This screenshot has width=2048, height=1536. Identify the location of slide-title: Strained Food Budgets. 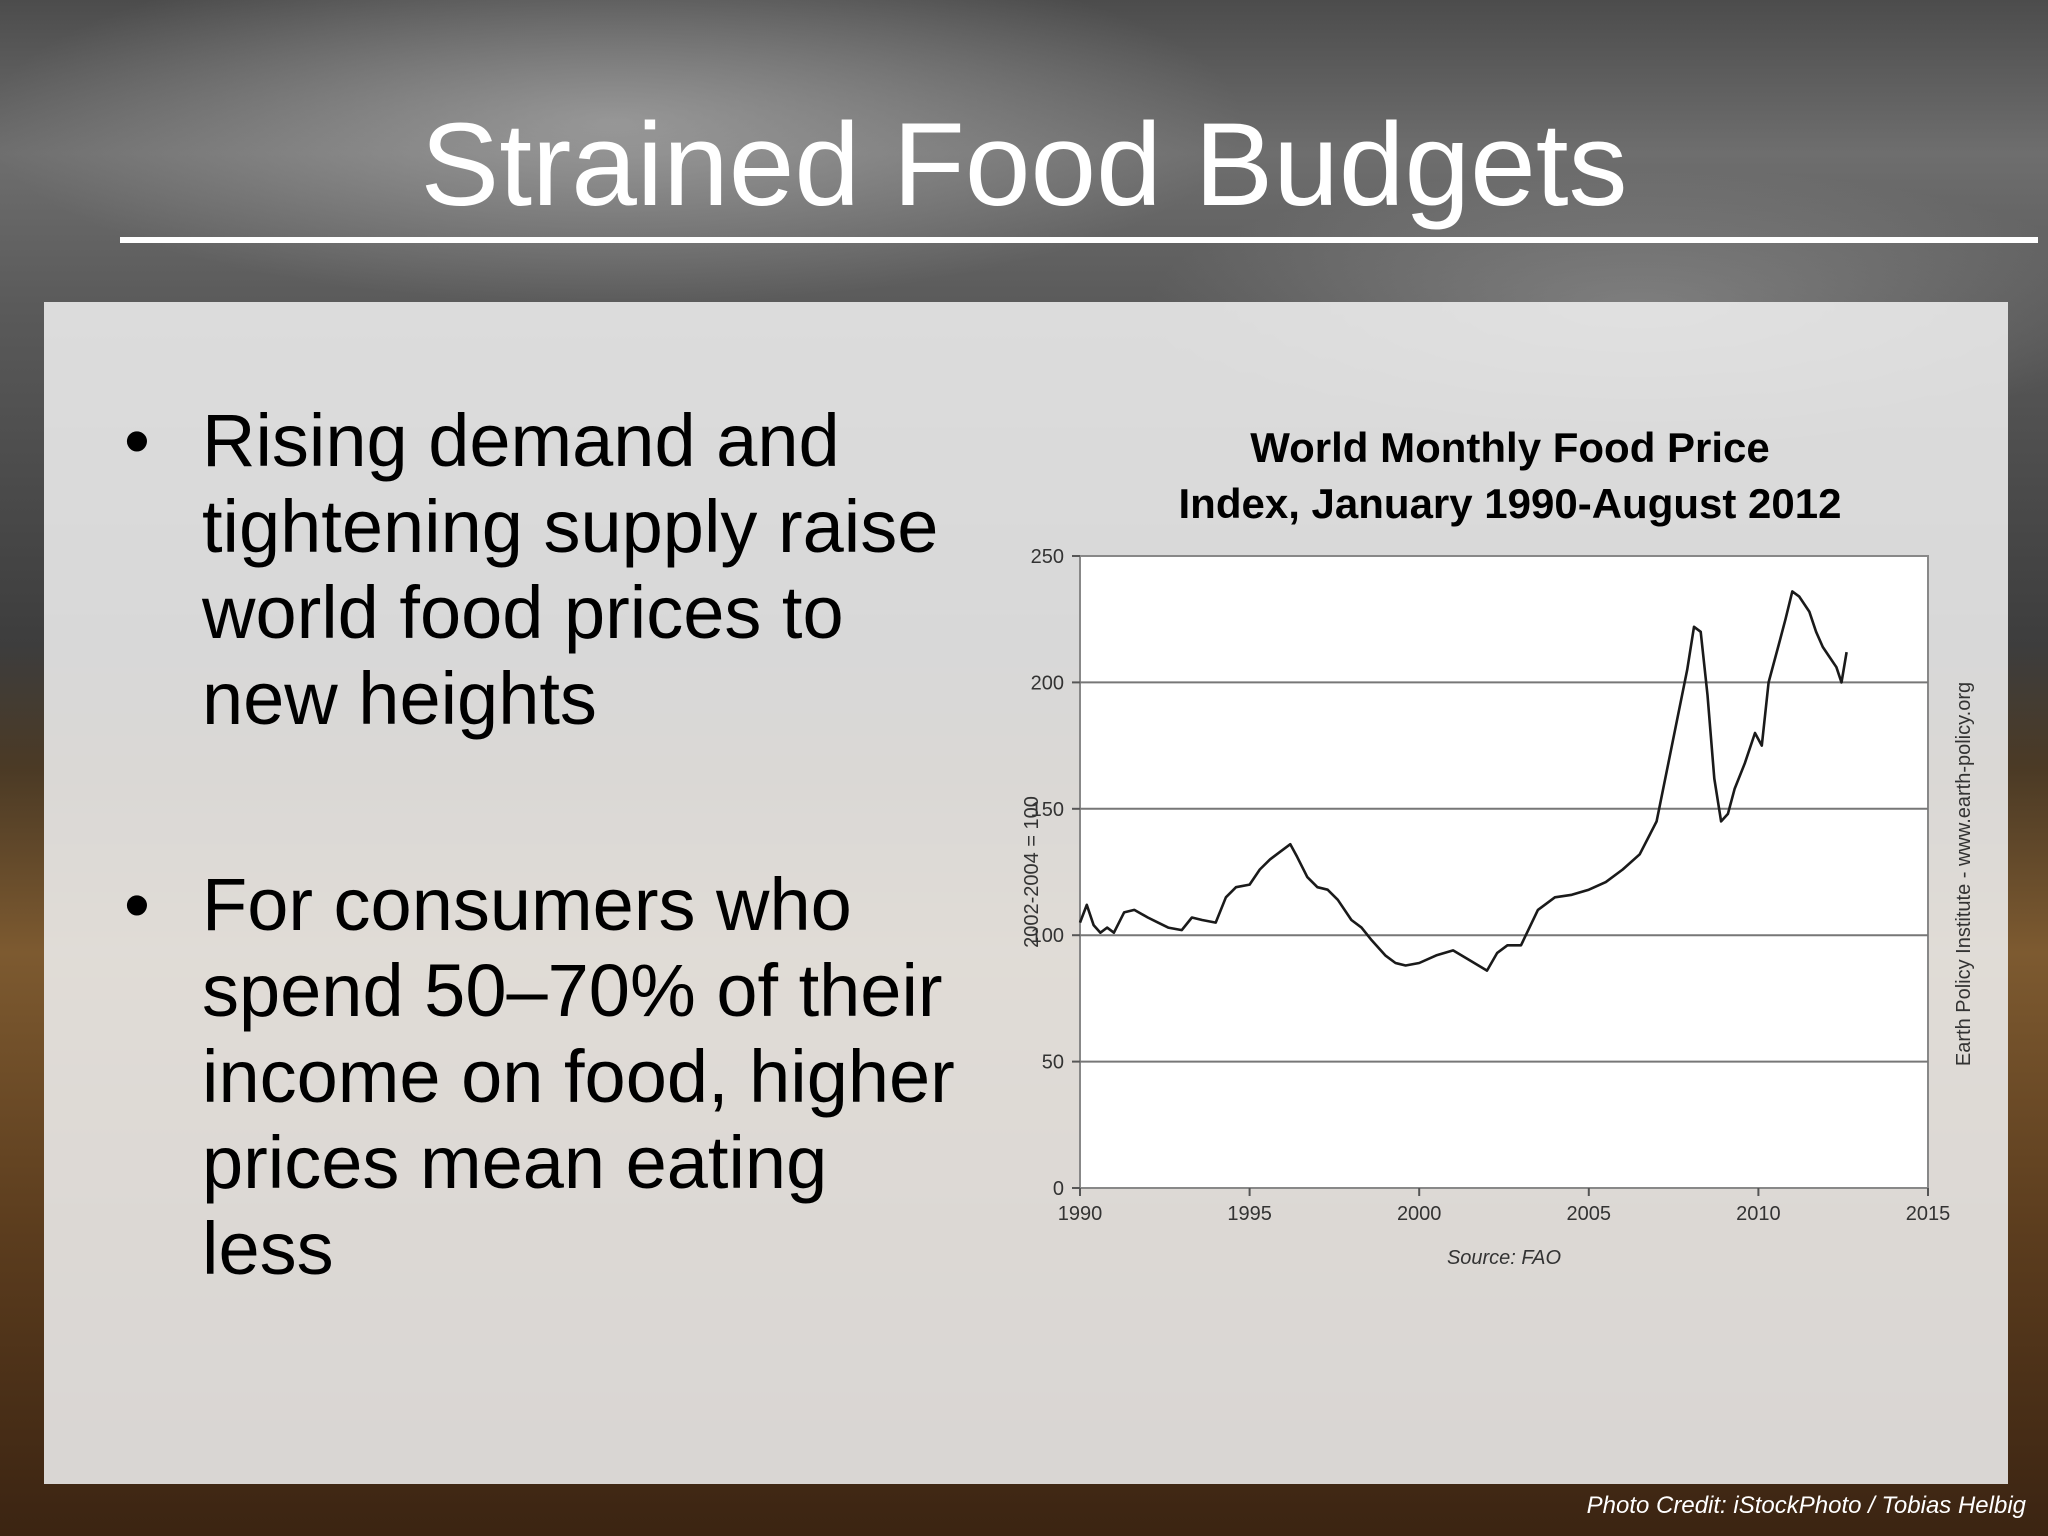
(1024, 165).